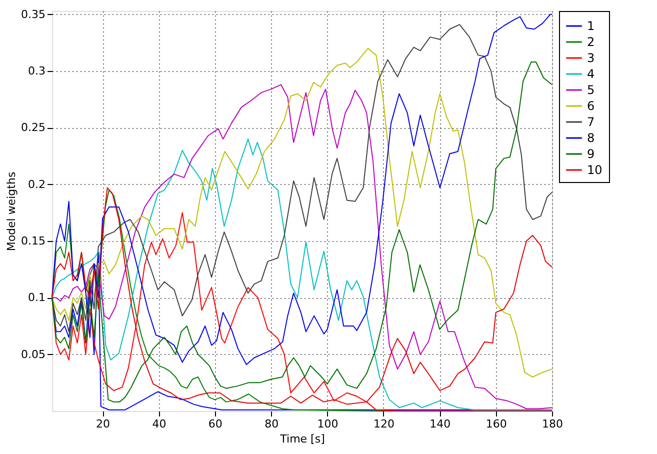  Describe the element at coordinates (591, 122) in the screenshot. I see `legend-label: 7` at that location.